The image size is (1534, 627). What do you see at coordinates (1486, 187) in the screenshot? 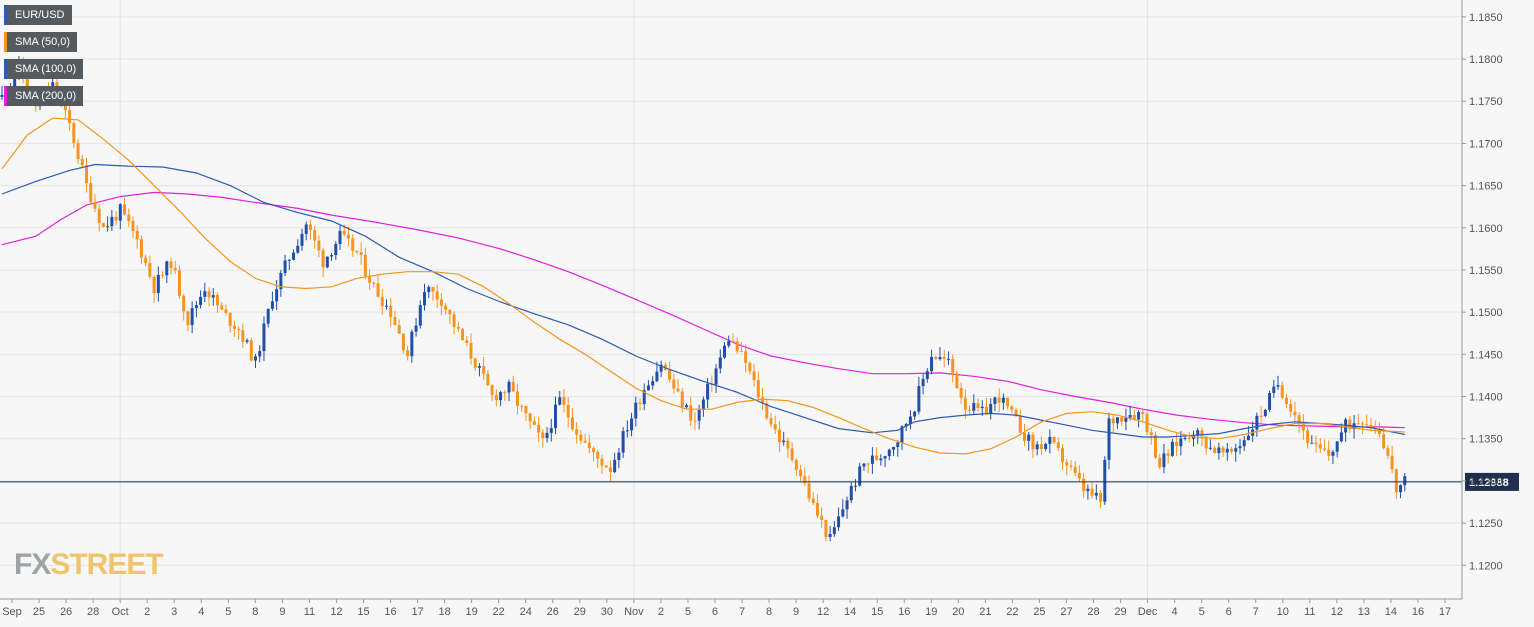
I see `y-tick-label: 1.1650` at bounding box center [1486, 187].